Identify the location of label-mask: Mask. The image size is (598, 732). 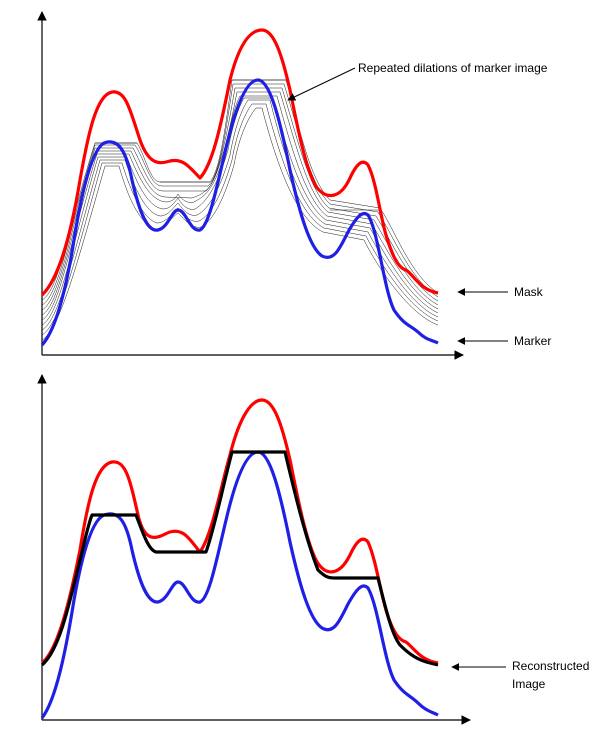
(529, 292).